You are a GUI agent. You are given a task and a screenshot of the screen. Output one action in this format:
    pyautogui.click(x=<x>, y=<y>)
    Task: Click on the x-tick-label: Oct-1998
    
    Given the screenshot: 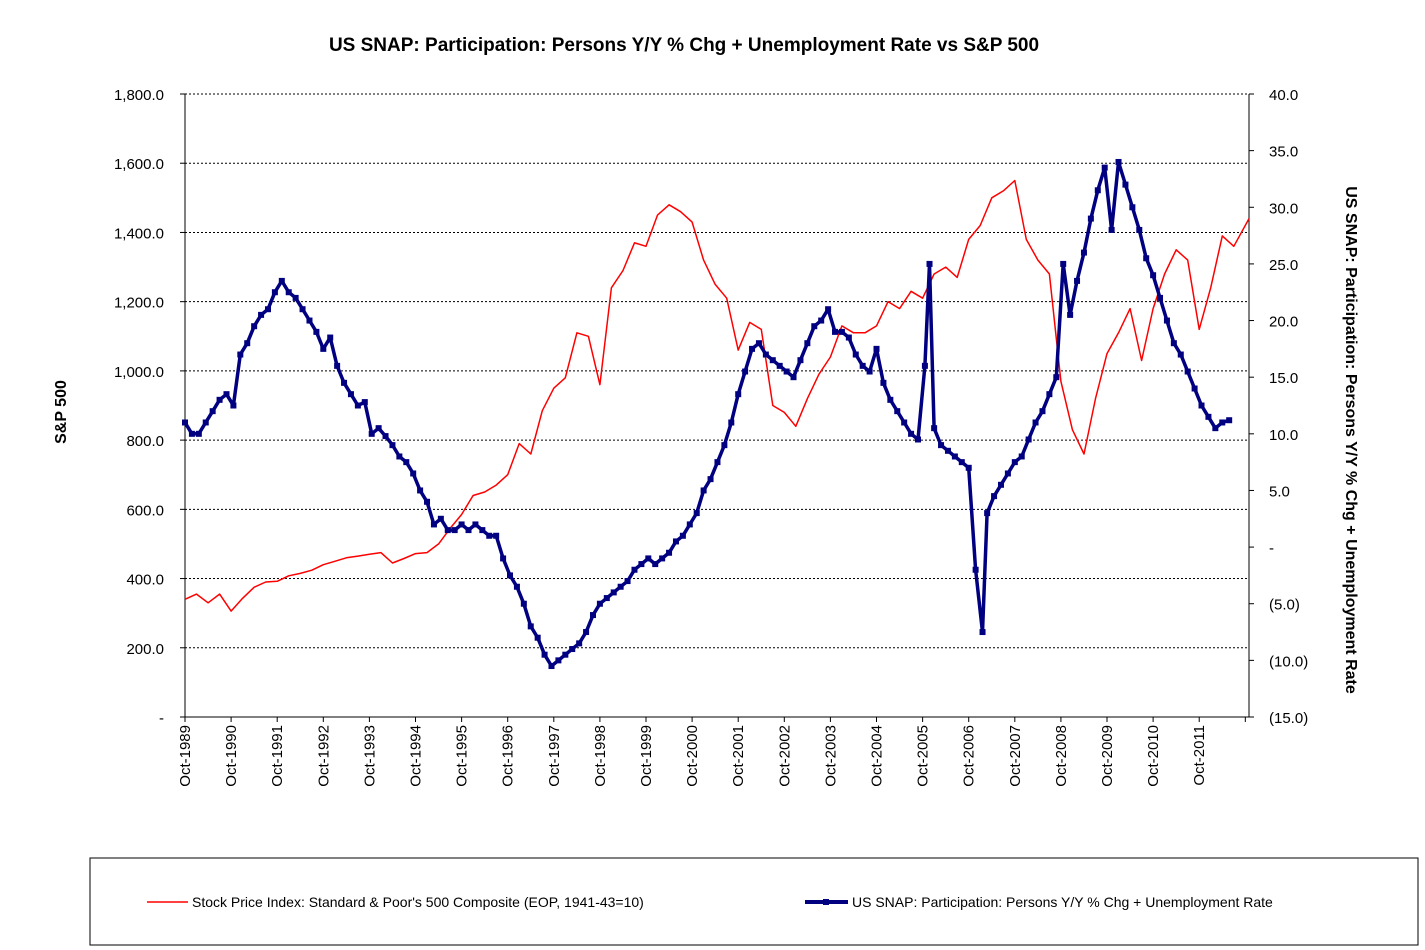 What is the action you would take?
    pyautogui.click(x=600, y=756)
    